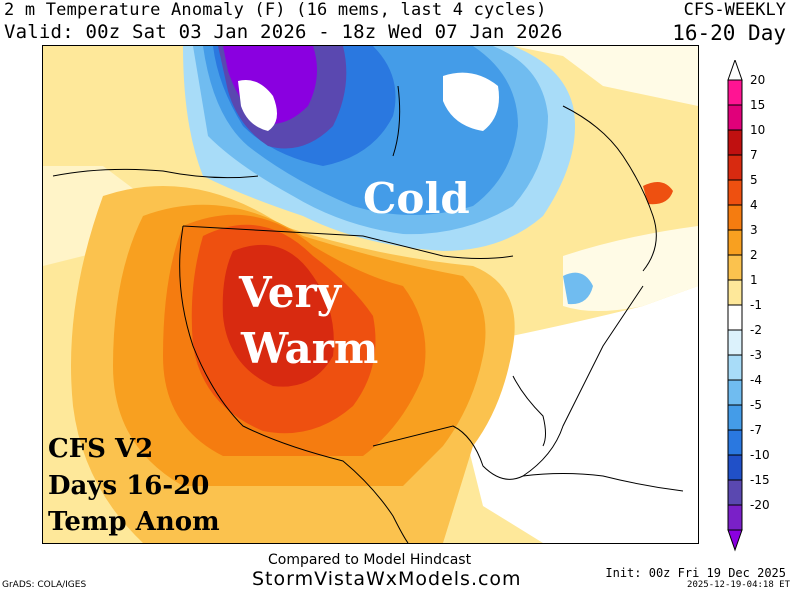 The height and width of the screenshot is (593, 798). Describe the element at coordinates (134, 522) in the screenshot. I see `temp-anom-label: Temp Anom` at that location.